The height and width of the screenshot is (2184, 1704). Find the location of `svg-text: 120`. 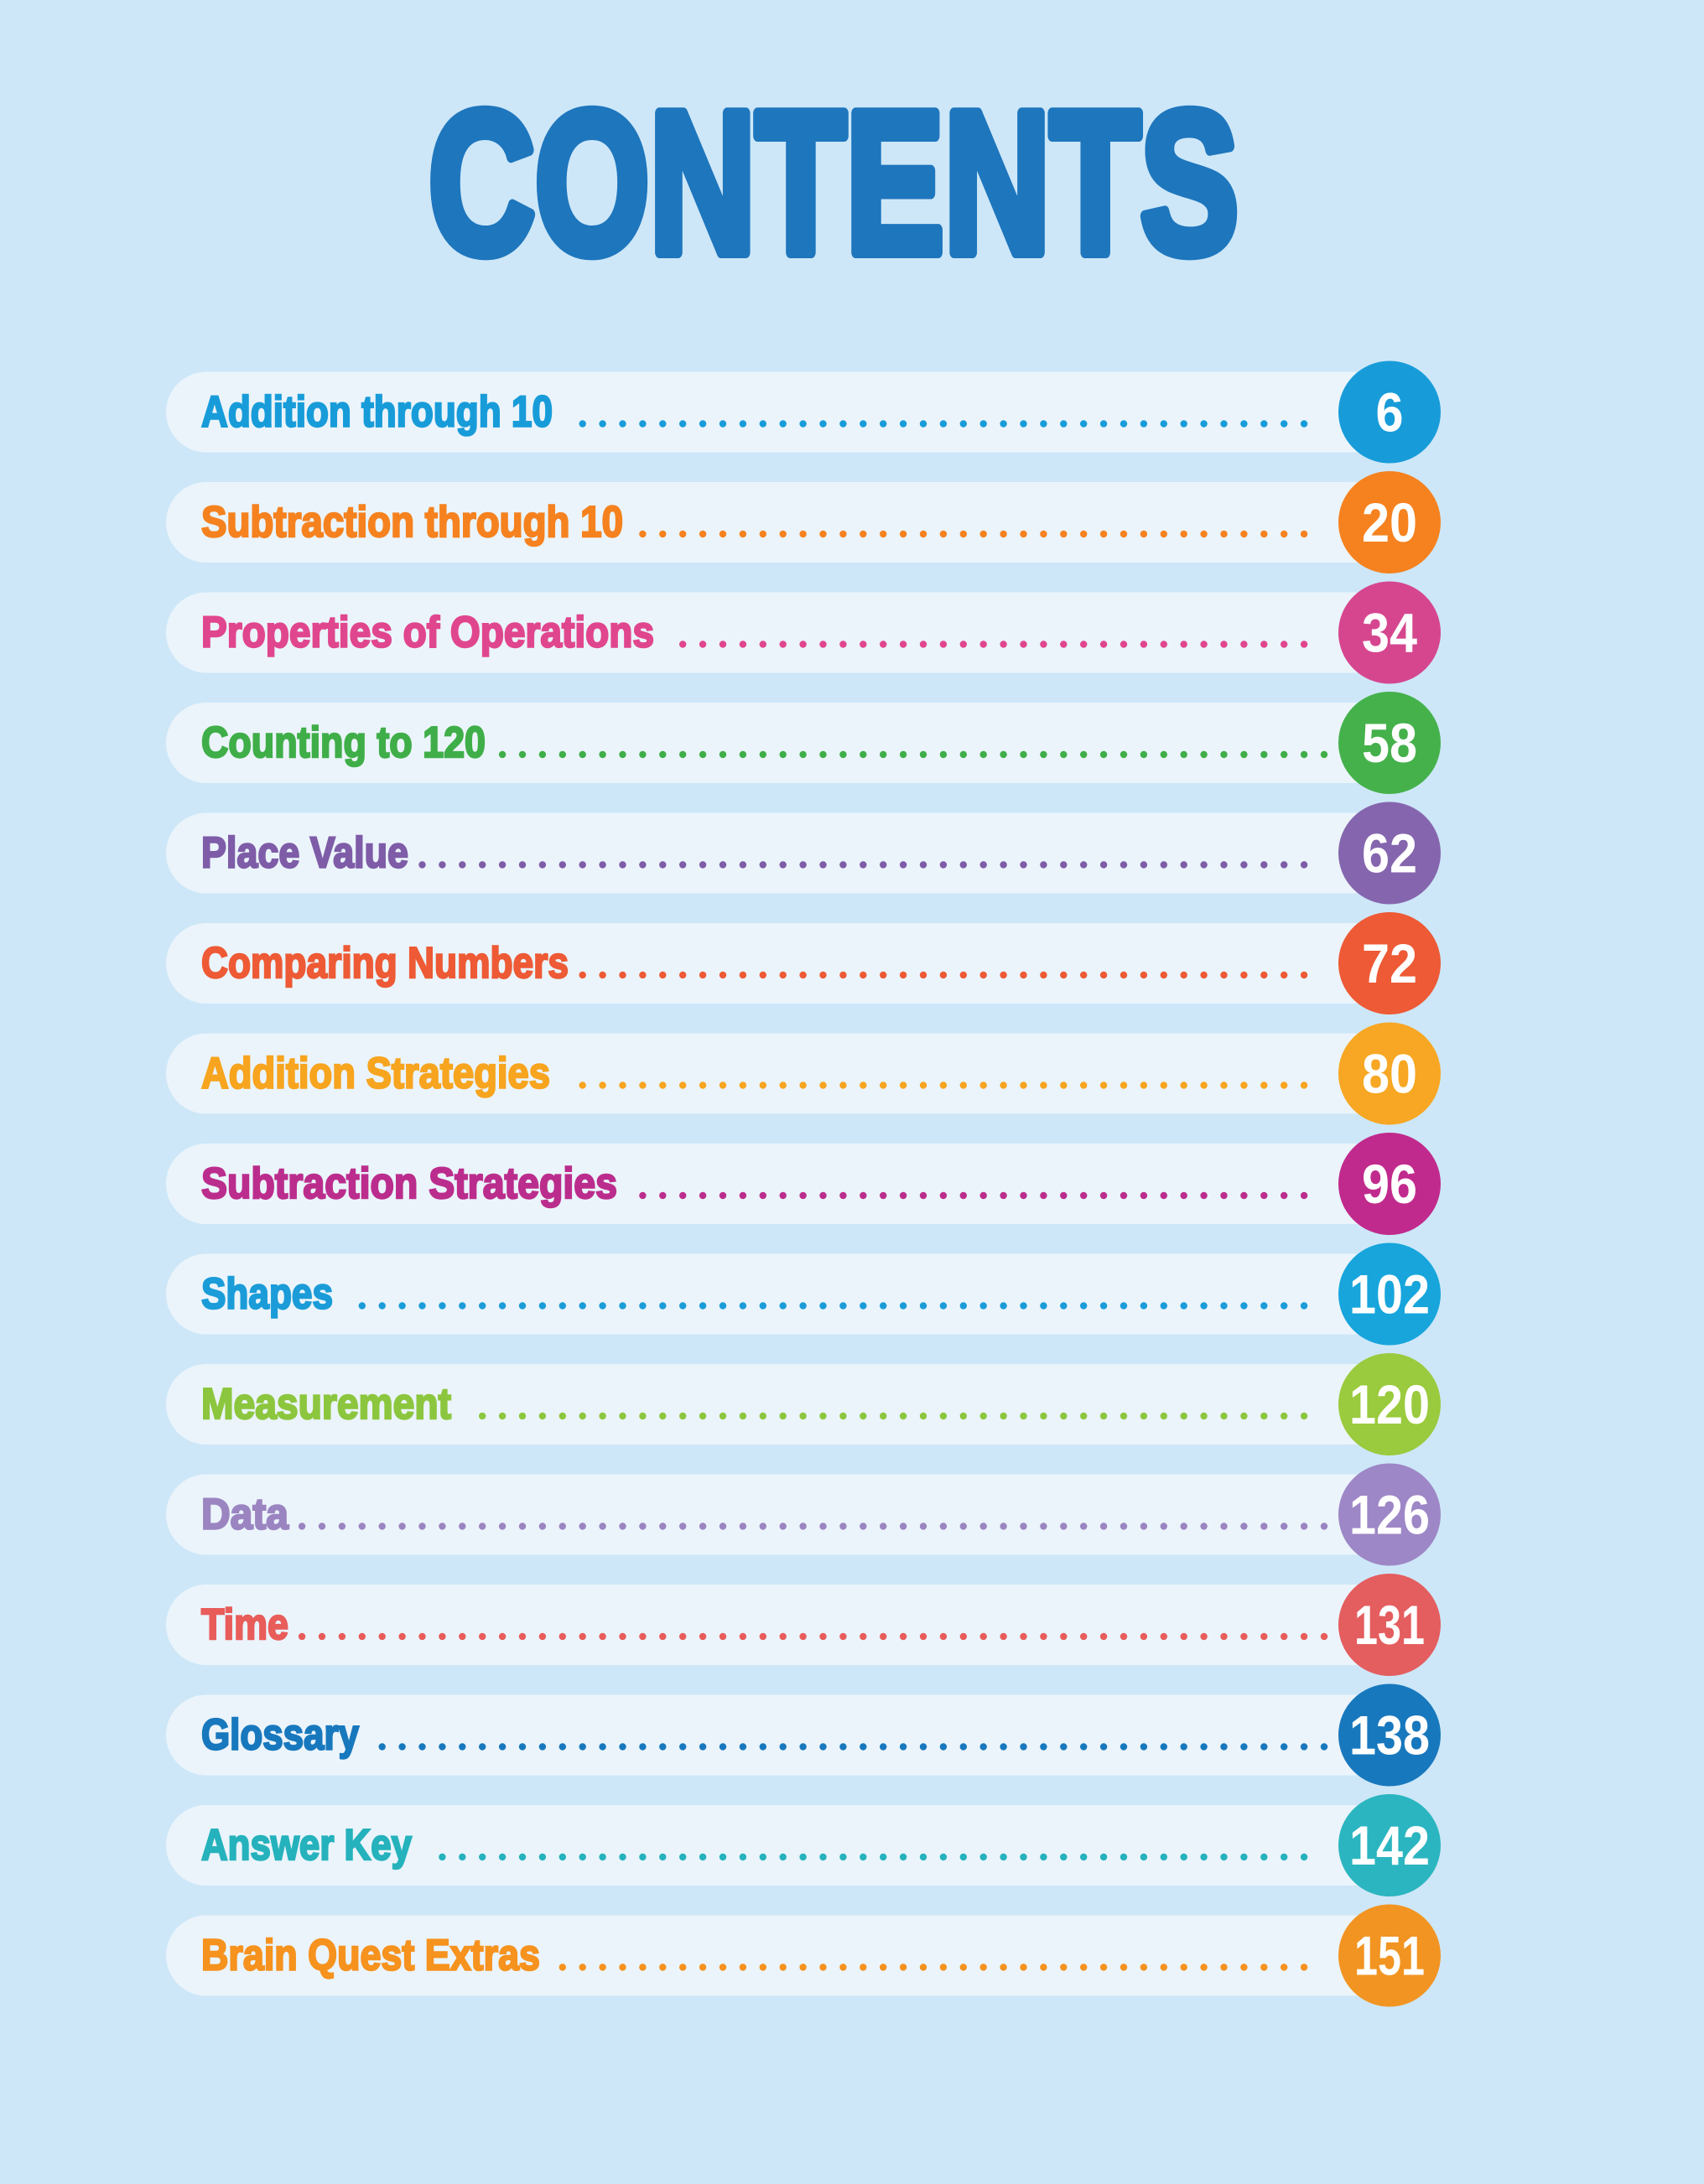

svg-text: 120 is located at coordinates (1389, 1404).